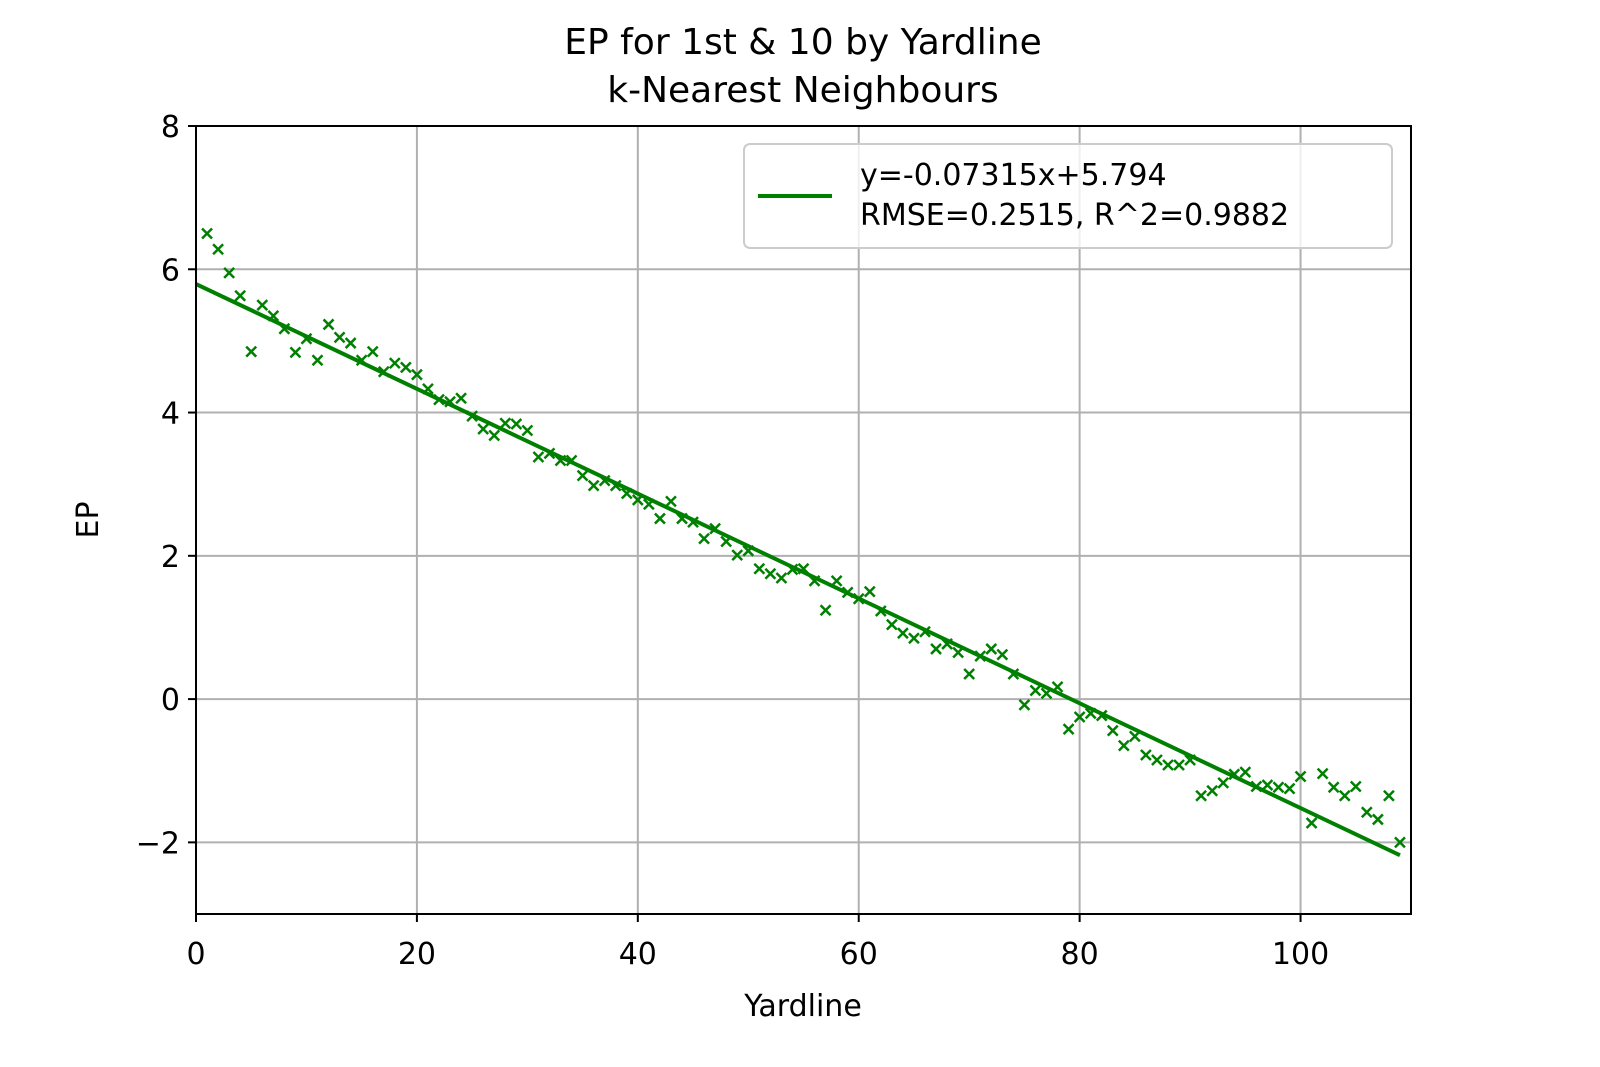 The width and height of the screenshot is (1600, 1067). I want to click on chart-title: EP for 1st & 10 by Yardline, so click(803, 42).